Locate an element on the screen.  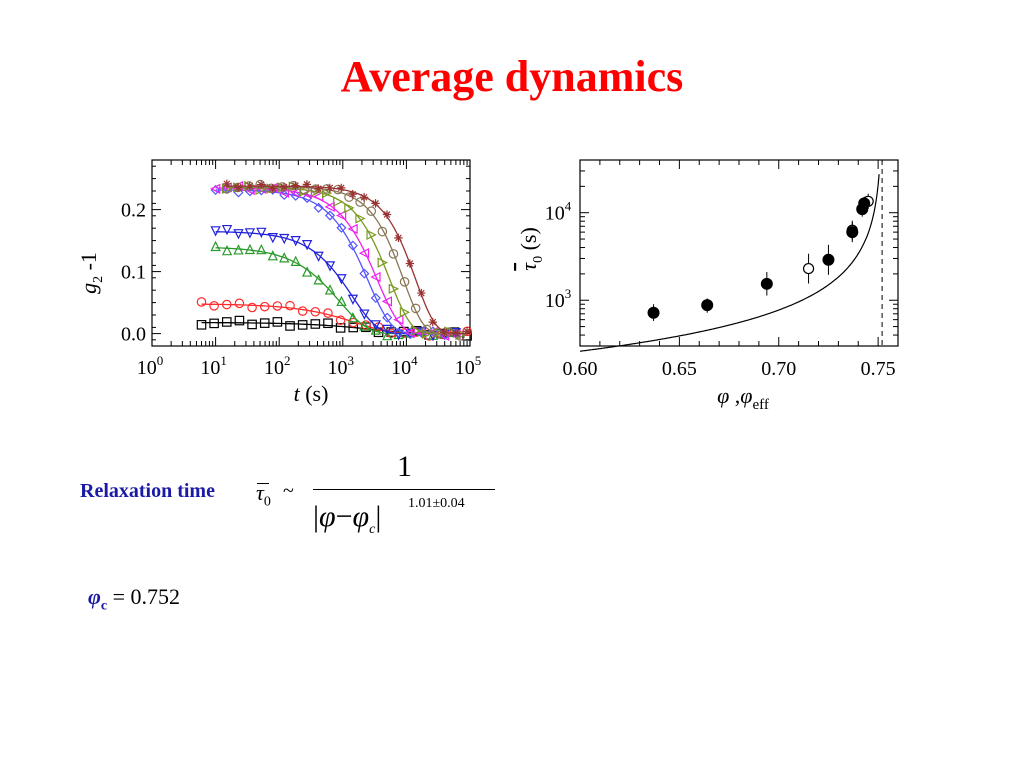
x-tick-label: 10³ is located at coordinates (341, 366).